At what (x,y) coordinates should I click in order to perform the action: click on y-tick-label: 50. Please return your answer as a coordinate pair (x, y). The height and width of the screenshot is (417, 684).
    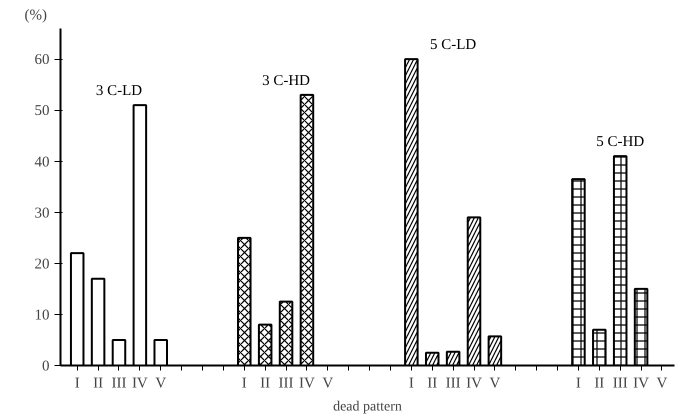
    Looking at the image, I should click on (42, 111).